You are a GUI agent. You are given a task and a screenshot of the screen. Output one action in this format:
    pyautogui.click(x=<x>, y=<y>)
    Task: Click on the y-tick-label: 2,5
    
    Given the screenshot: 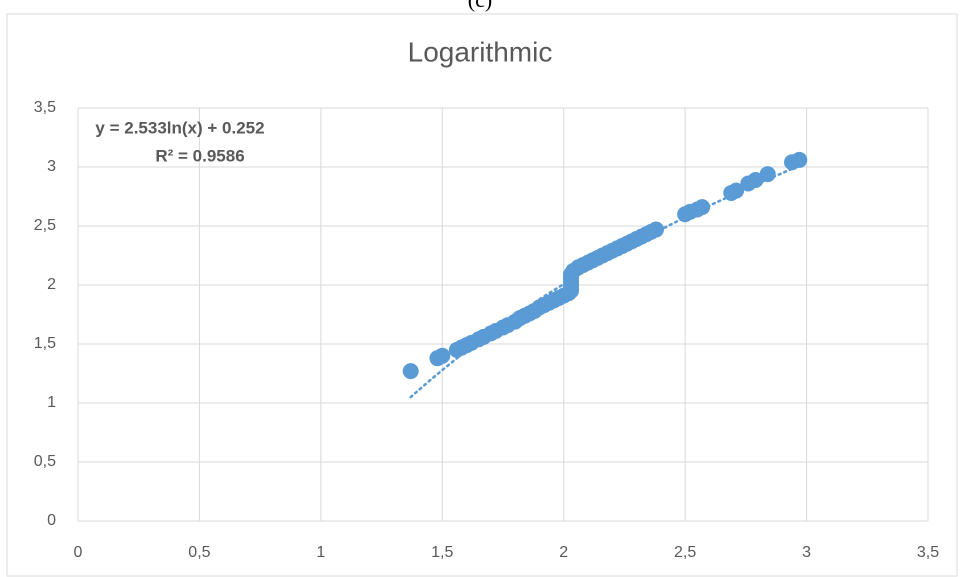 What is the action you would take?
    pyautogui.click(x=45, y=225)
    